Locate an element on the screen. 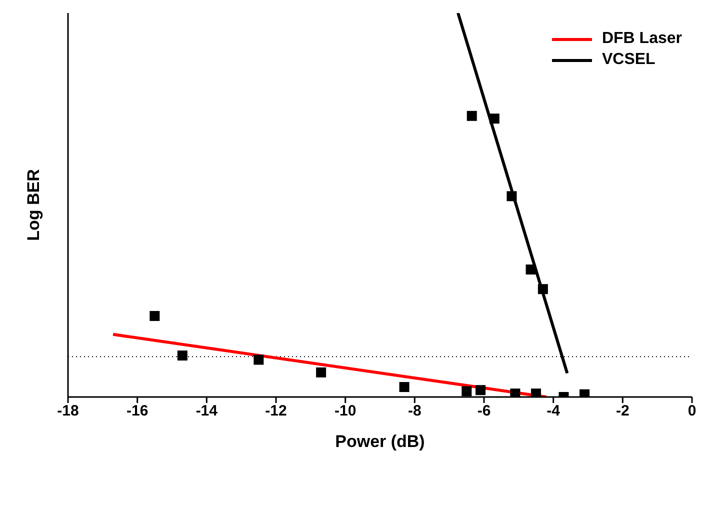 The width and height of the screenshot is (709, 522). x-tick-label: -4 is located at coordinates (553, 411).